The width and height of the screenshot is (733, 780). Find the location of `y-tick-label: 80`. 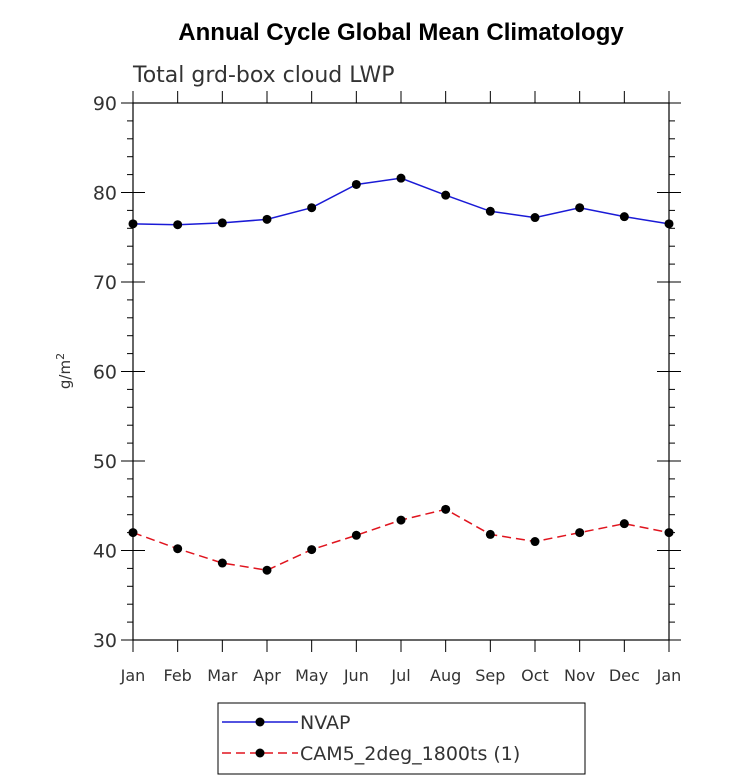

y-tick-label: 80 is located at coordinates (105, 194).